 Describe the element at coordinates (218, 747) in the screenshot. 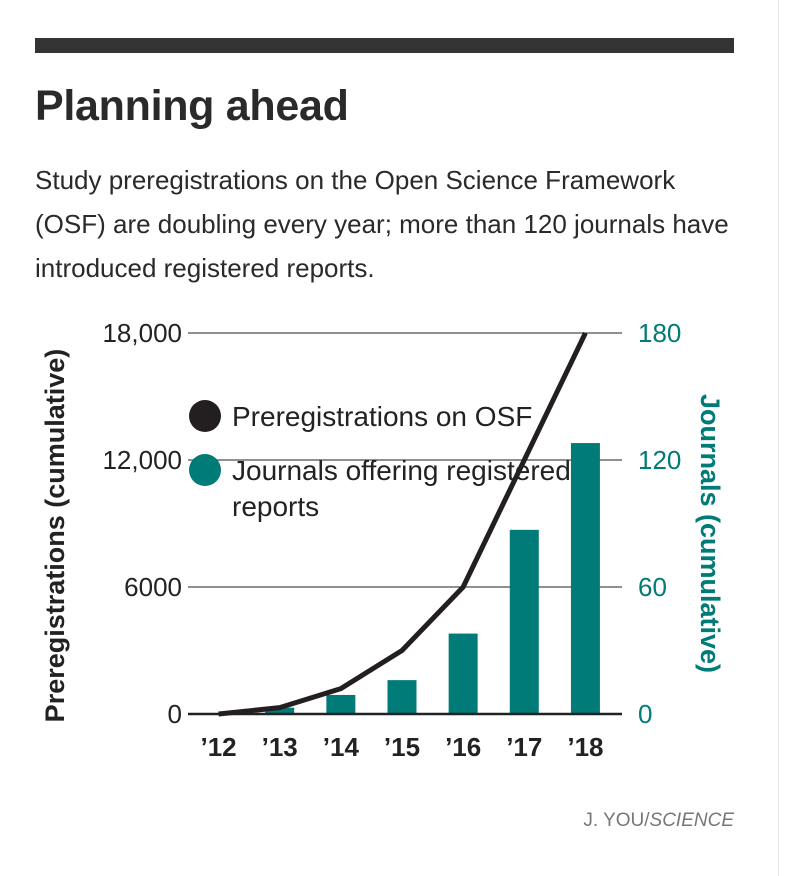

I see `x-tick-label: ’12` at that location.